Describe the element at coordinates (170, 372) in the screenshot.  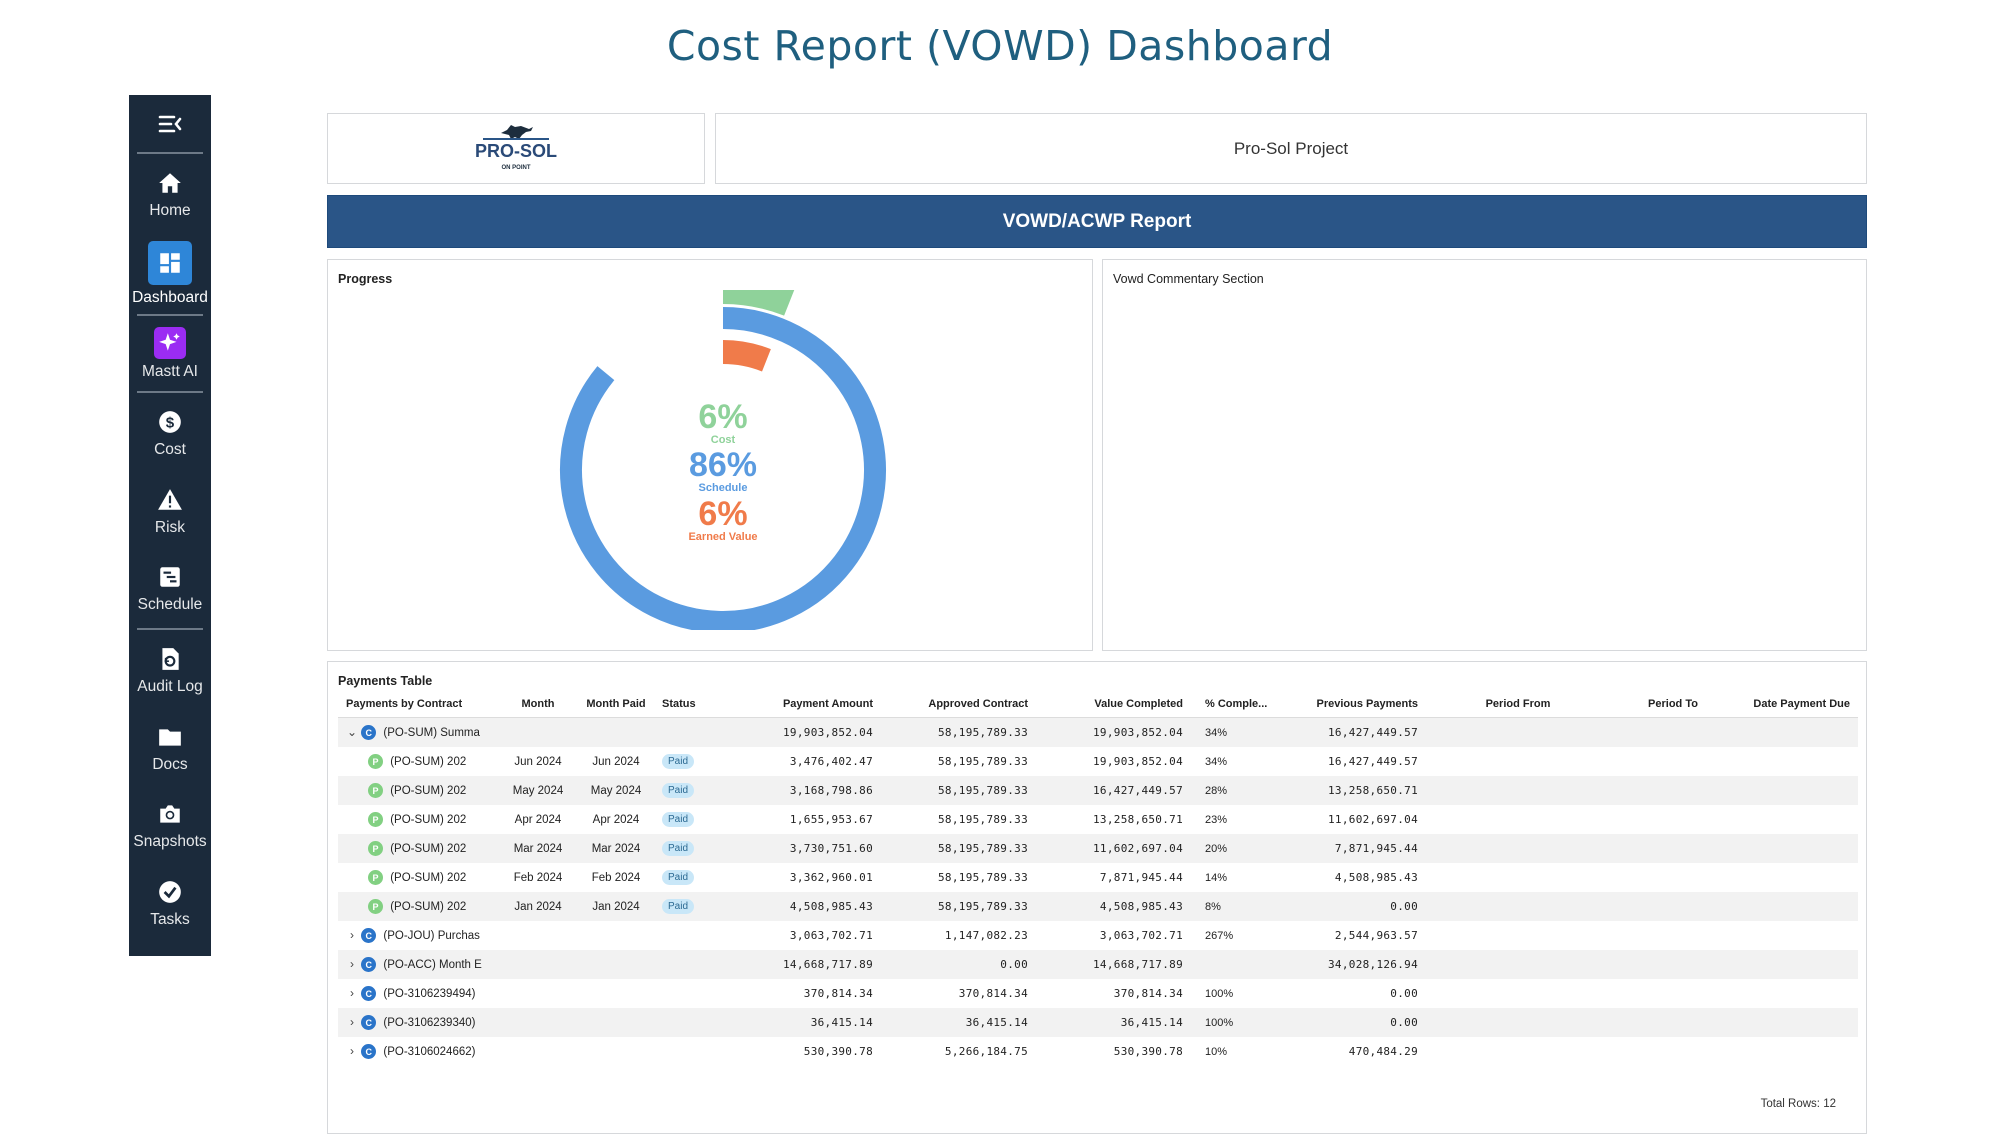
I see `sidebar-item-label: Mastt AI` at that location.